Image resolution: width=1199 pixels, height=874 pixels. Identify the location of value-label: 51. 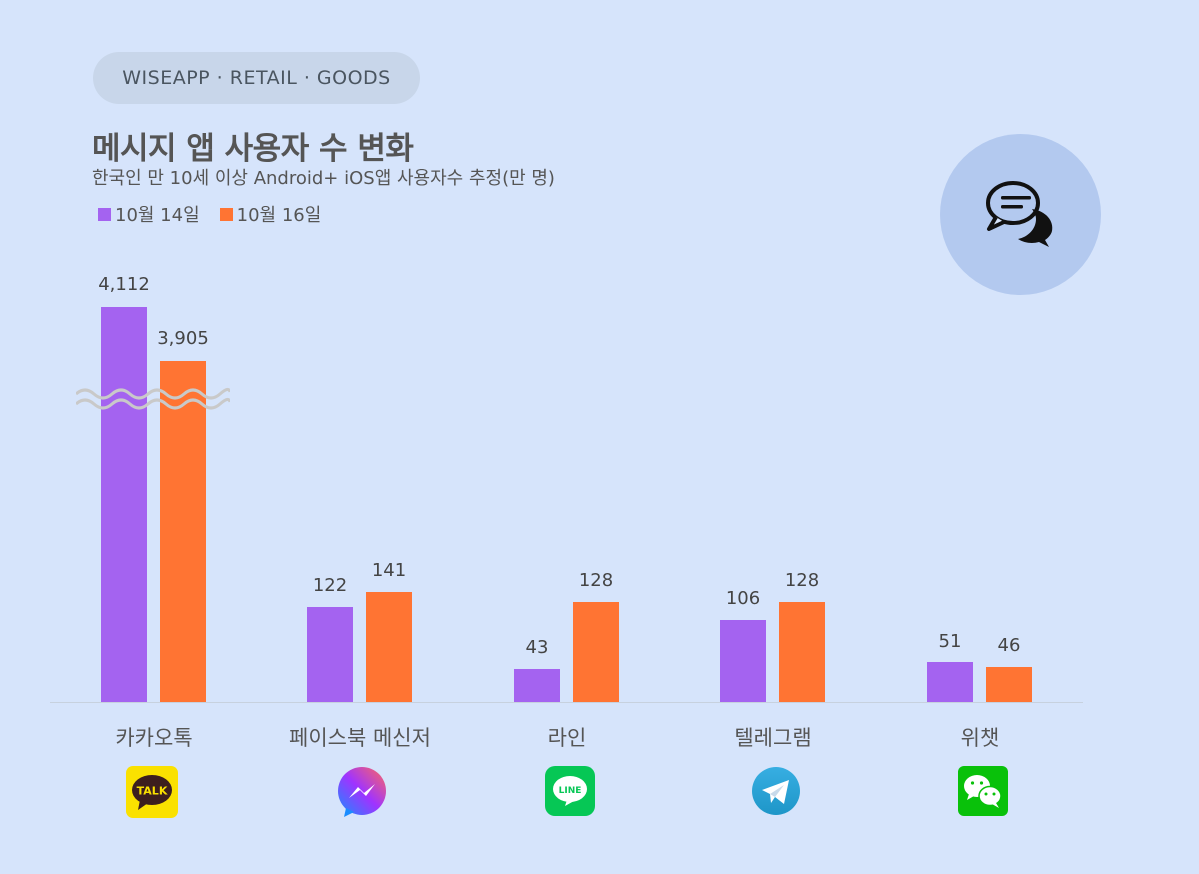
(950, 641).